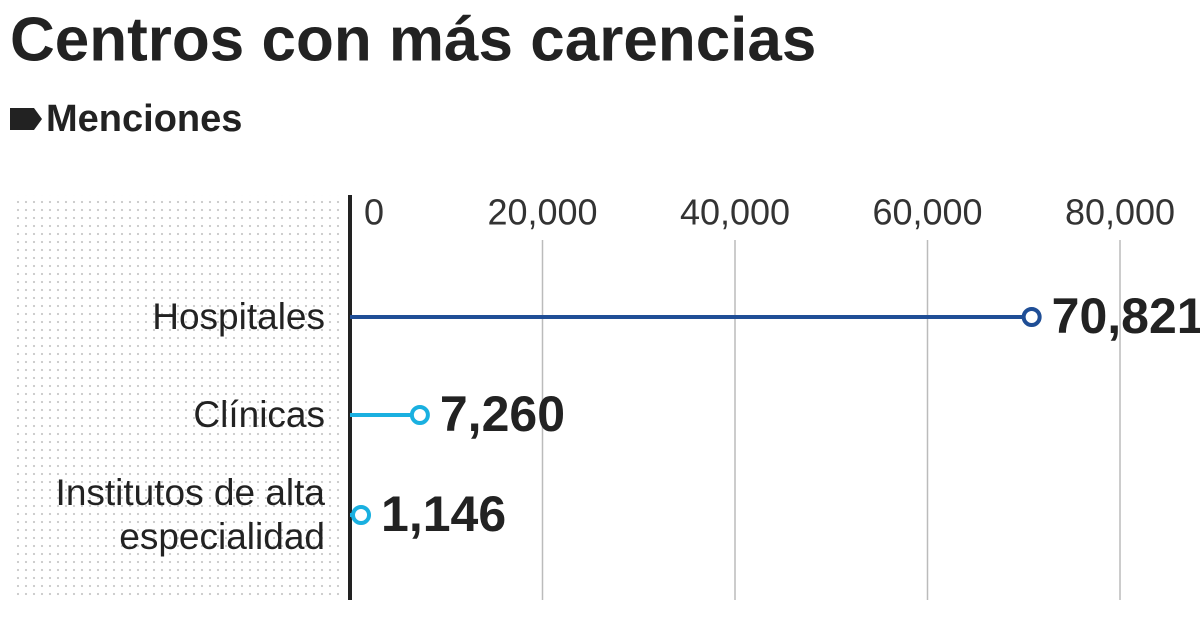 Image resolution: width=1200 pixels, height=624 pixels. Describe the element at coordinates (927, 212) in the screenshot. I see `x-tick-label: 60,000` at that location.